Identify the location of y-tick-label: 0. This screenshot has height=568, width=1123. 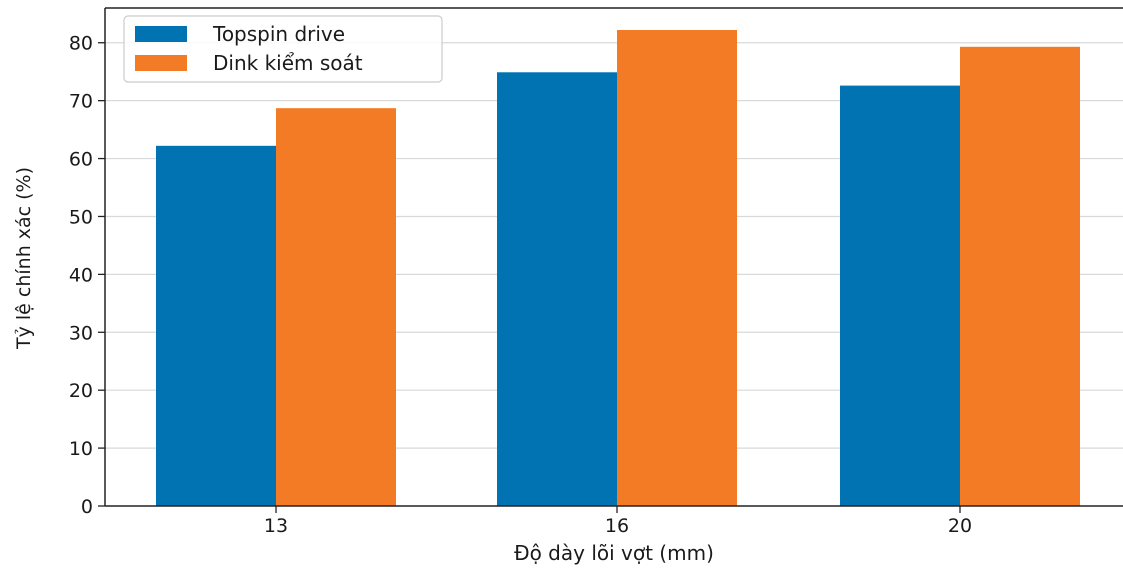
(87, 507).